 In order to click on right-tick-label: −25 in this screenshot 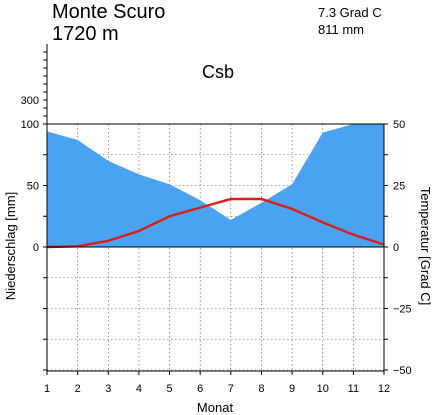, I will do `click(402, 310)`.